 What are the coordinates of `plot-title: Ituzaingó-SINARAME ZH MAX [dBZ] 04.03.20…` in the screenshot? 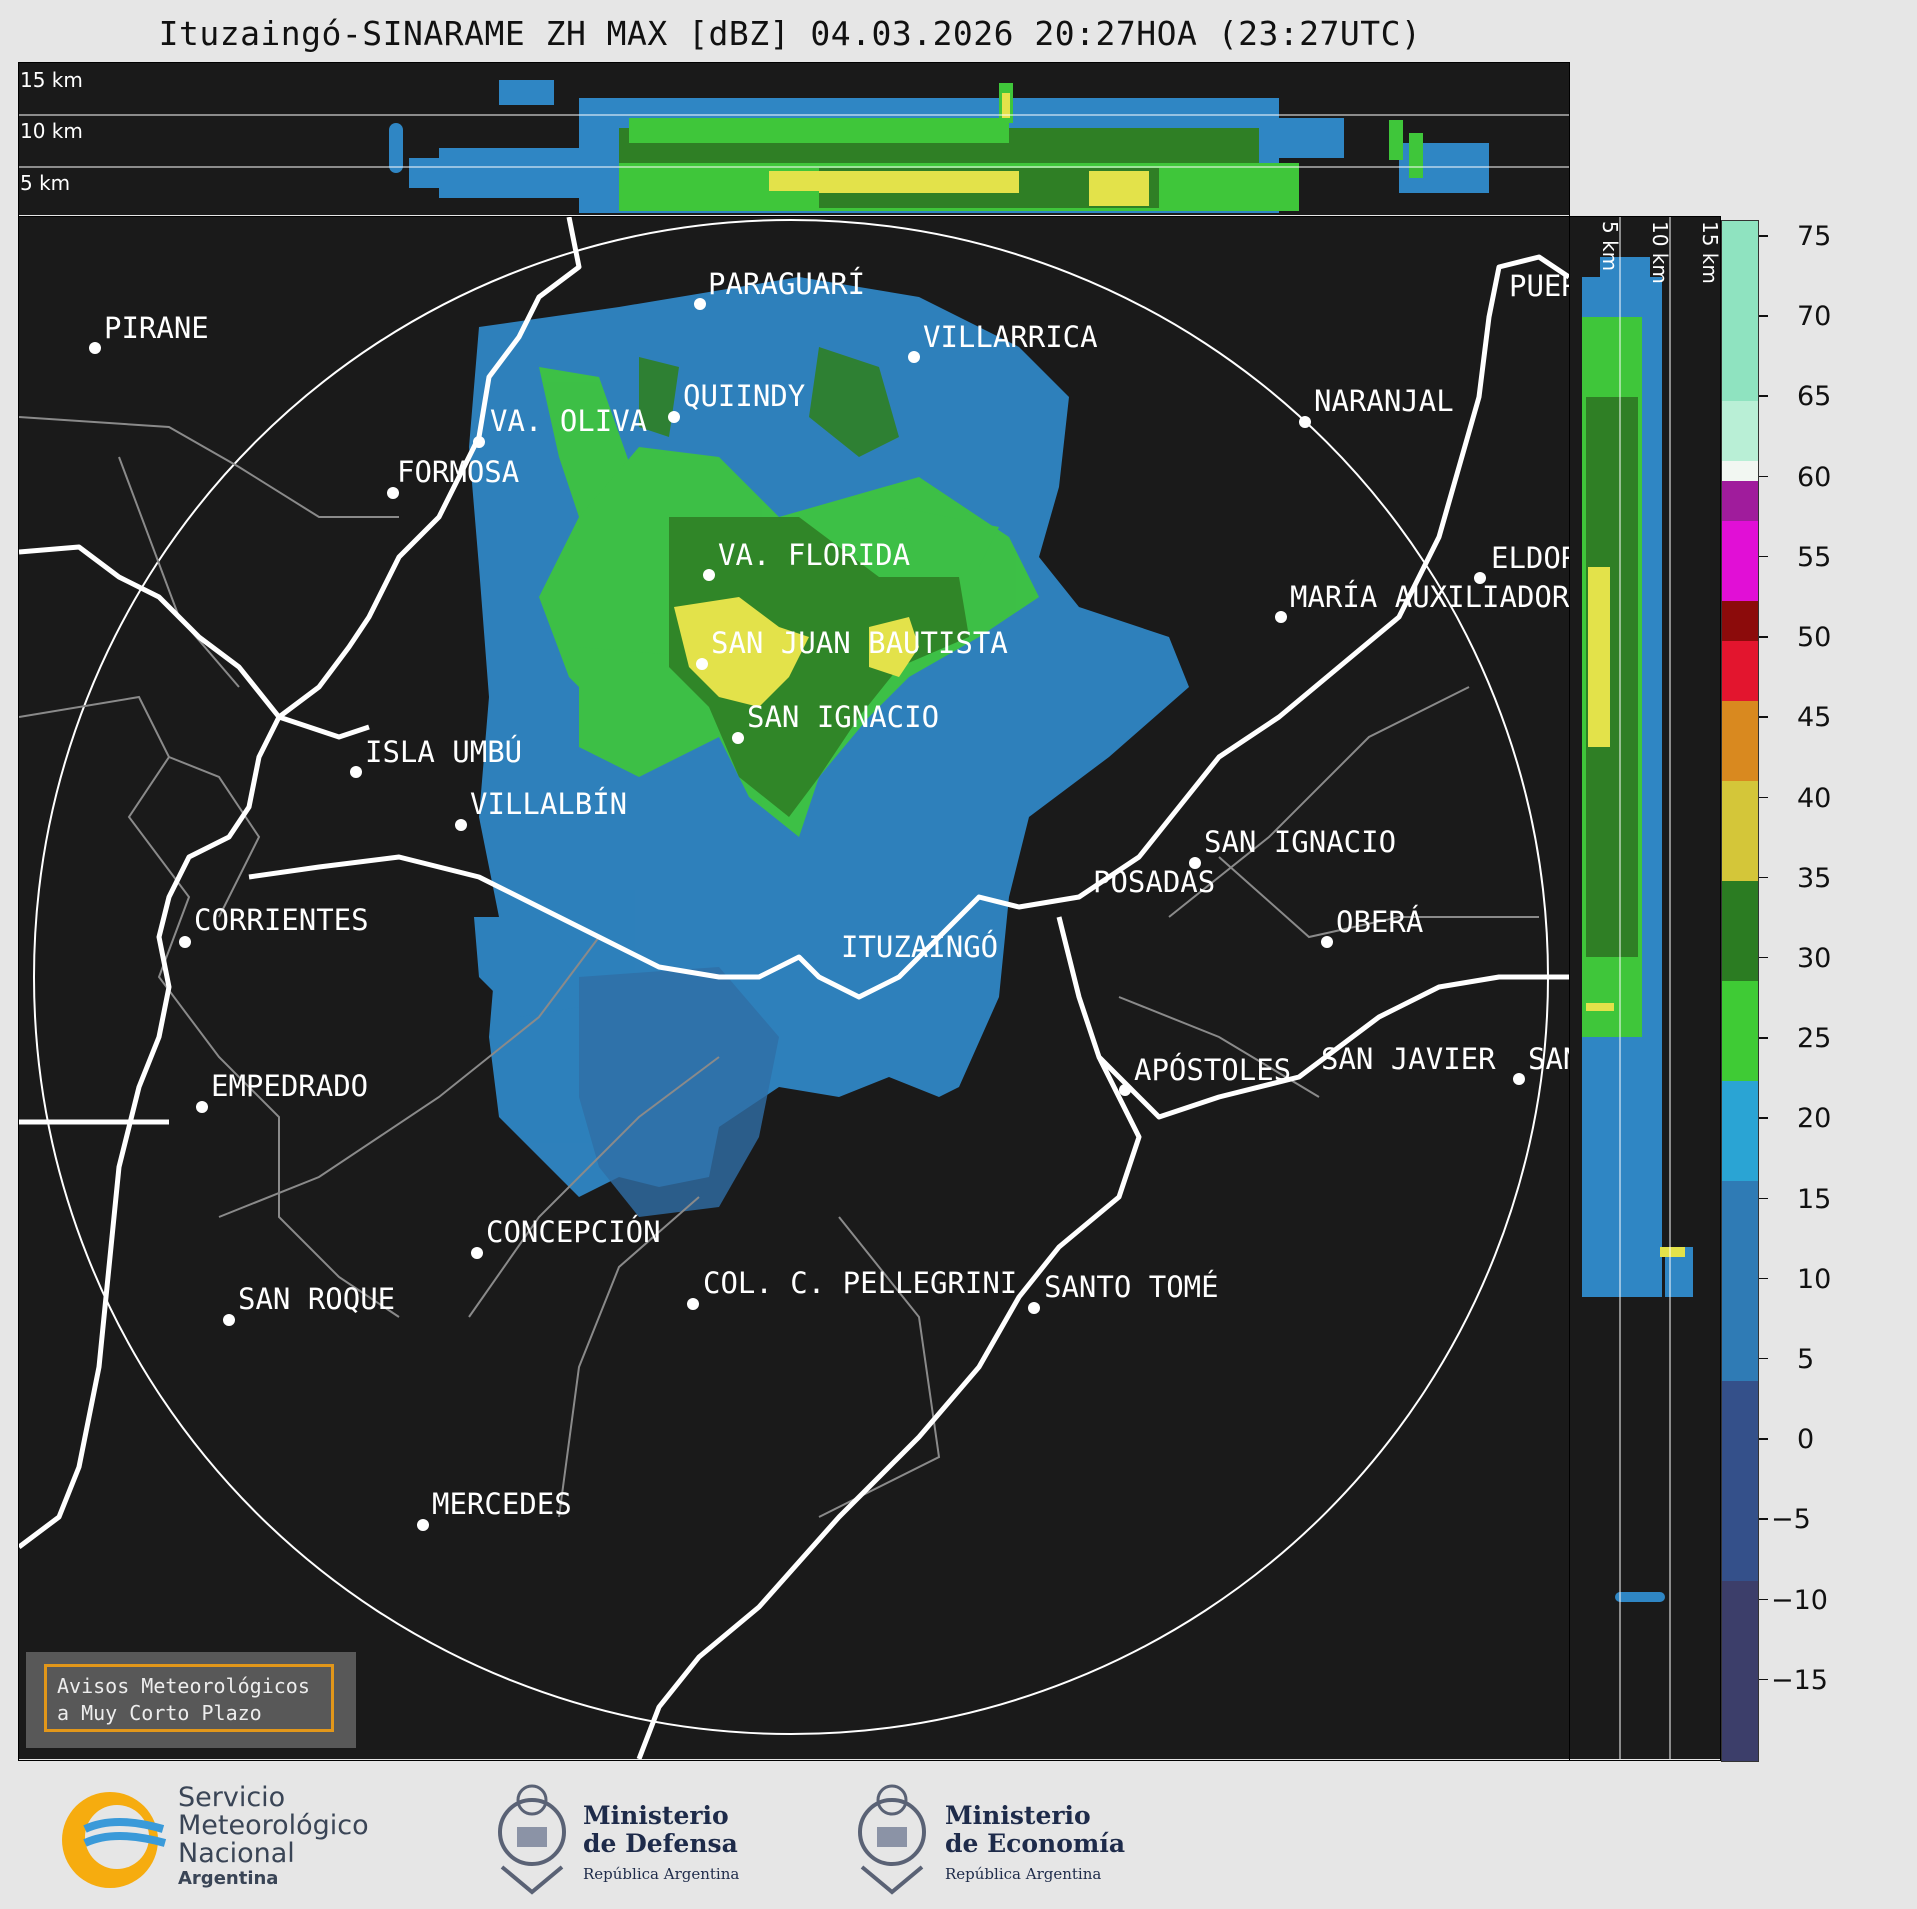 It's located at (790, 33).